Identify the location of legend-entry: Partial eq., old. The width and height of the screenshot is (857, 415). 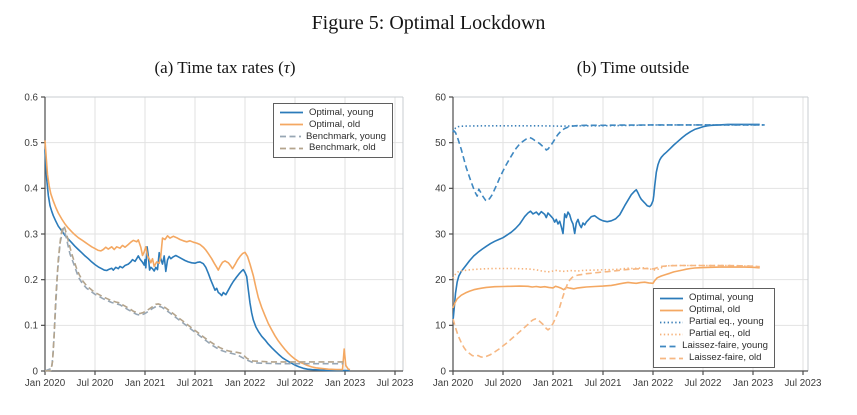
(713, 334).